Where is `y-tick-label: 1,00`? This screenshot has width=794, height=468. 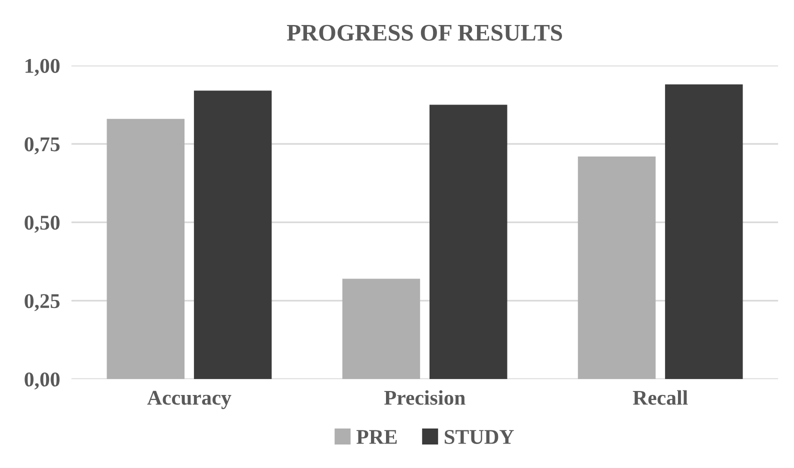 y-tick-label: 1,00 is located at coordinates (43, 67).